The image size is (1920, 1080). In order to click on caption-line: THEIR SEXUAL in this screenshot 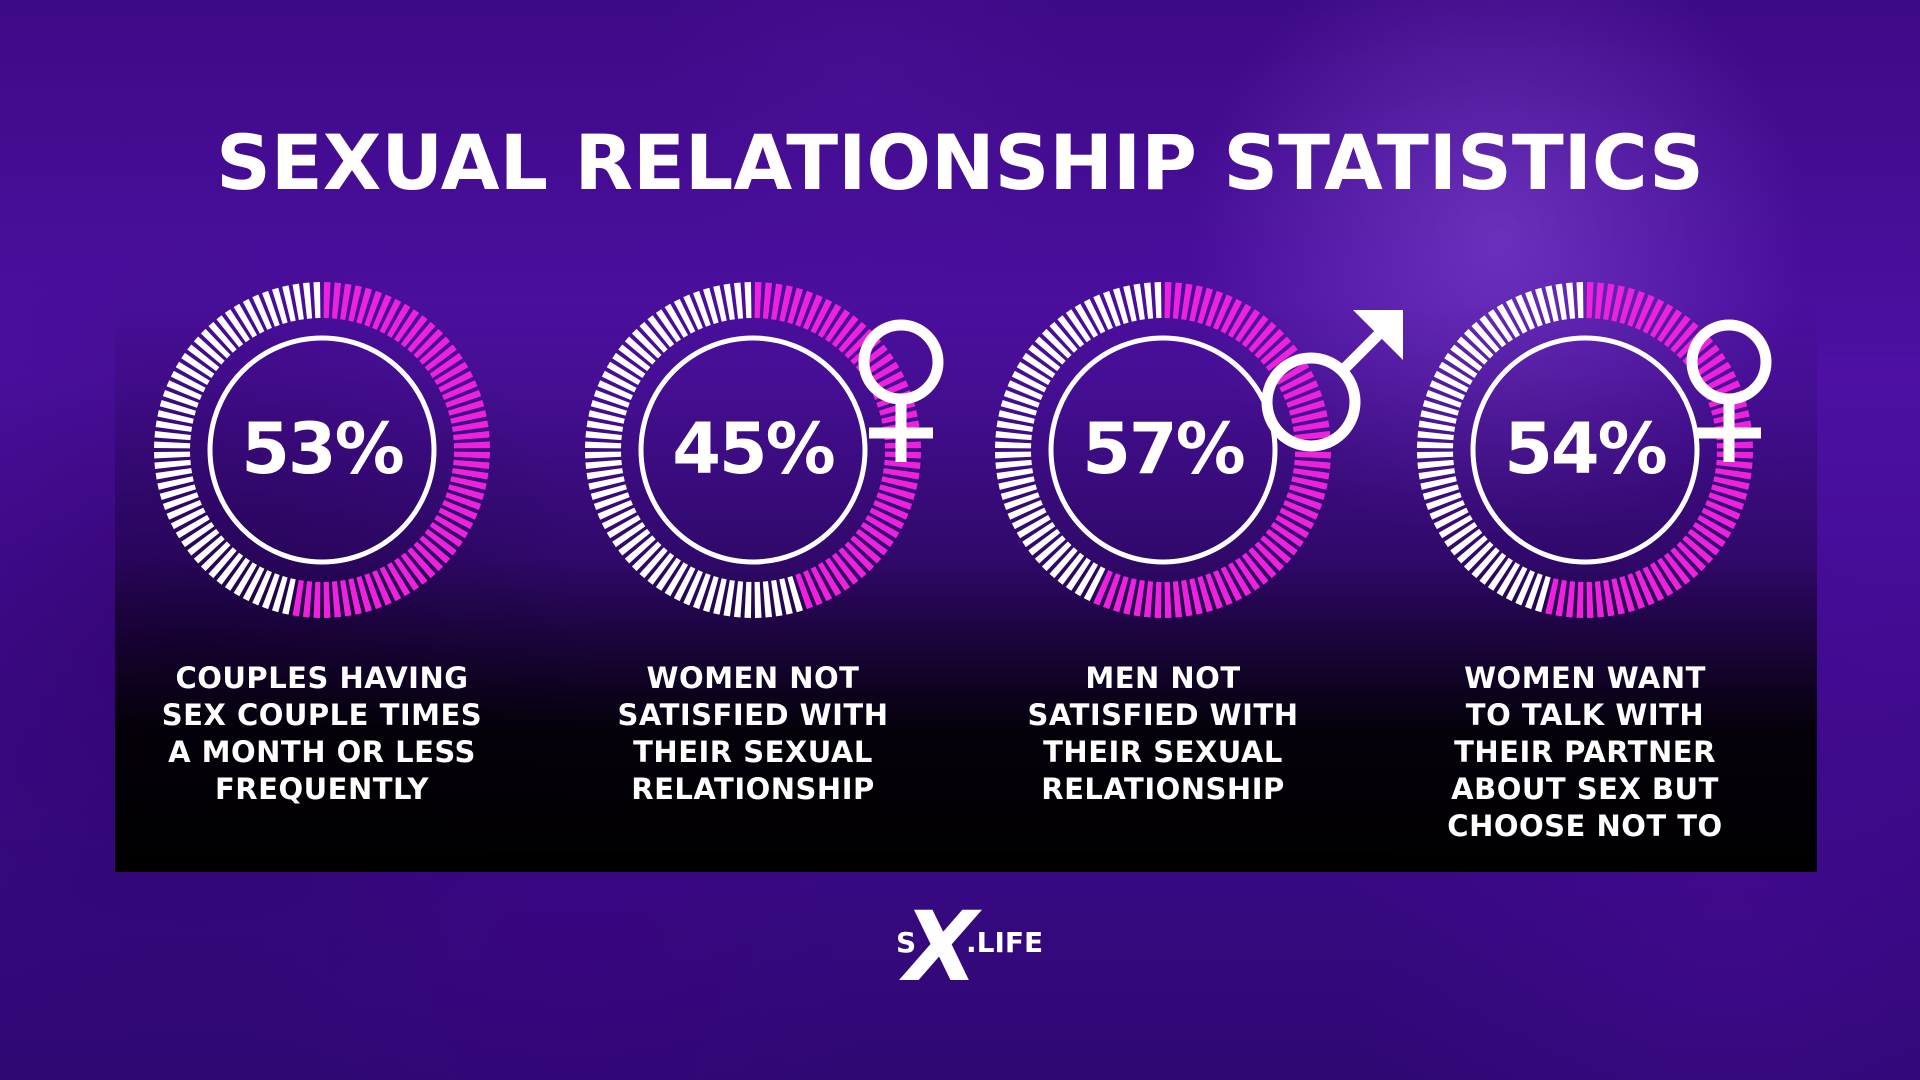, I will do `click(1163, 752)`.